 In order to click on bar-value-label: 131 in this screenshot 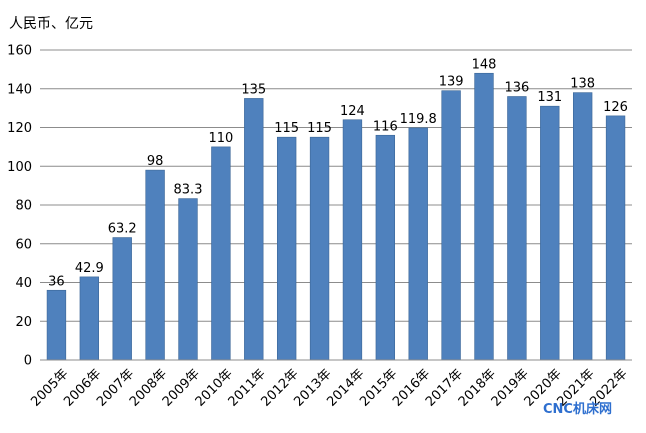, I will do `click(549, 97)`.